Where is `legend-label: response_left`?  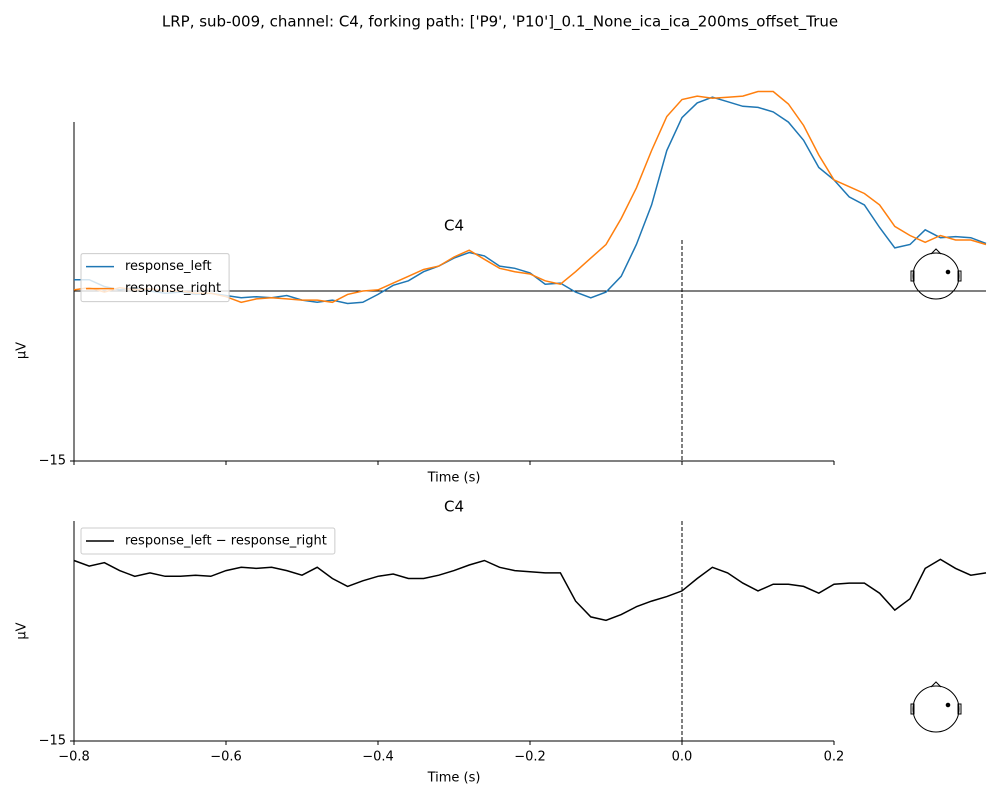
legend-label: response_left is located at coordinates (168, 266).